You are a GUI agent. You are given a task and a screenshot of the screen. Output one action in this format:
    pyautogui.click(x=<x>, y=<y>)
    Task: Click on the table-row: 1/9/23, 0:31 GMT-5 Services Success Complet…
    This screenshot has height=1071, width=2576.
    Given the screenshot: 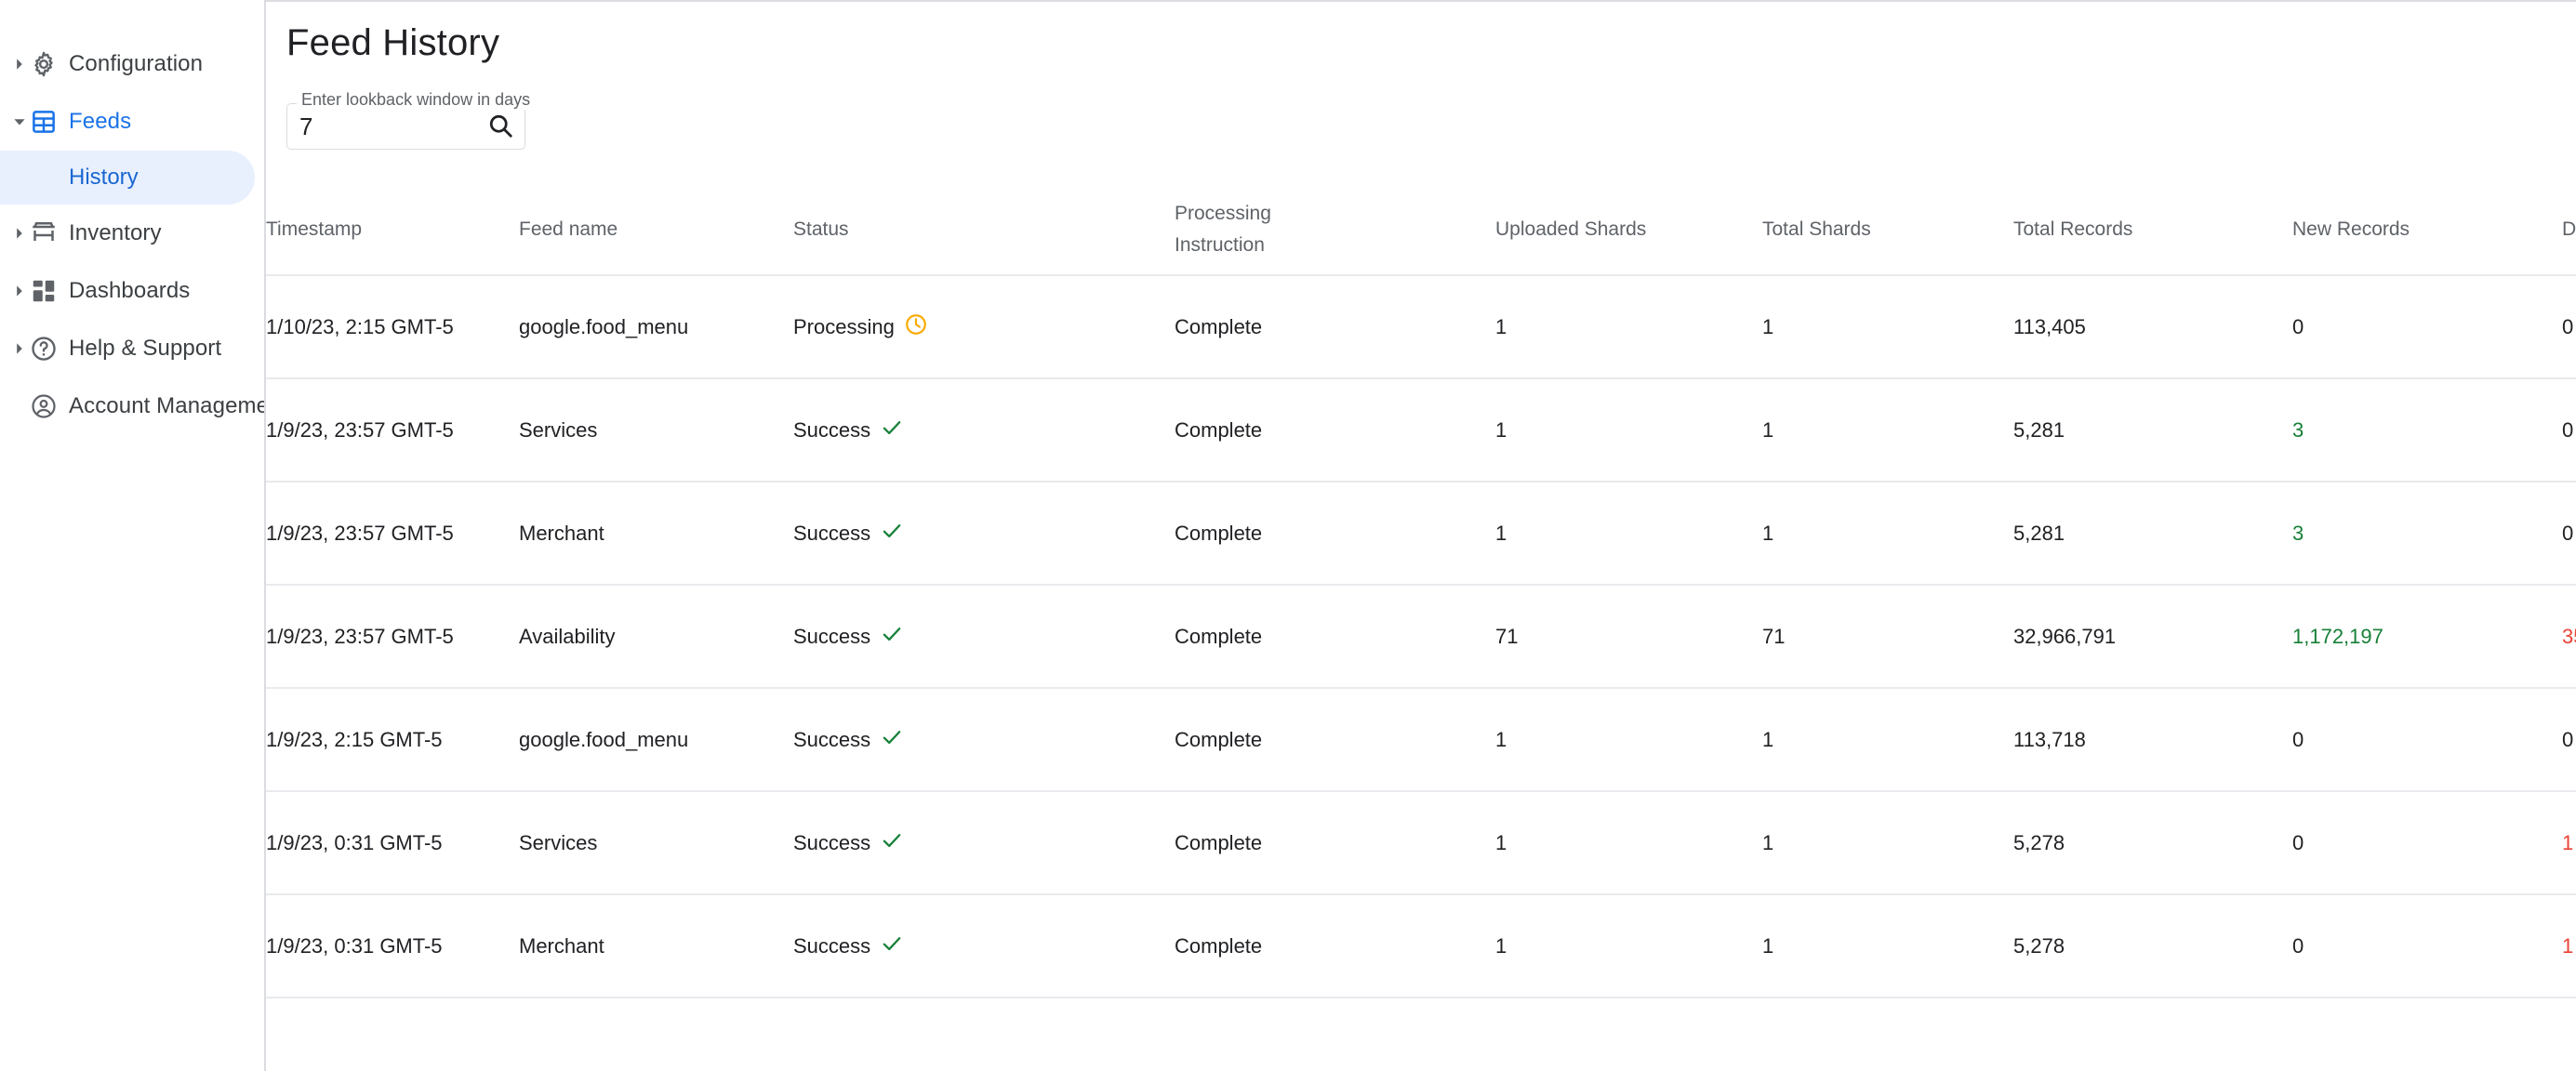 What is the action you would take?
    pyautogui.click(x=1421, y=843)
    